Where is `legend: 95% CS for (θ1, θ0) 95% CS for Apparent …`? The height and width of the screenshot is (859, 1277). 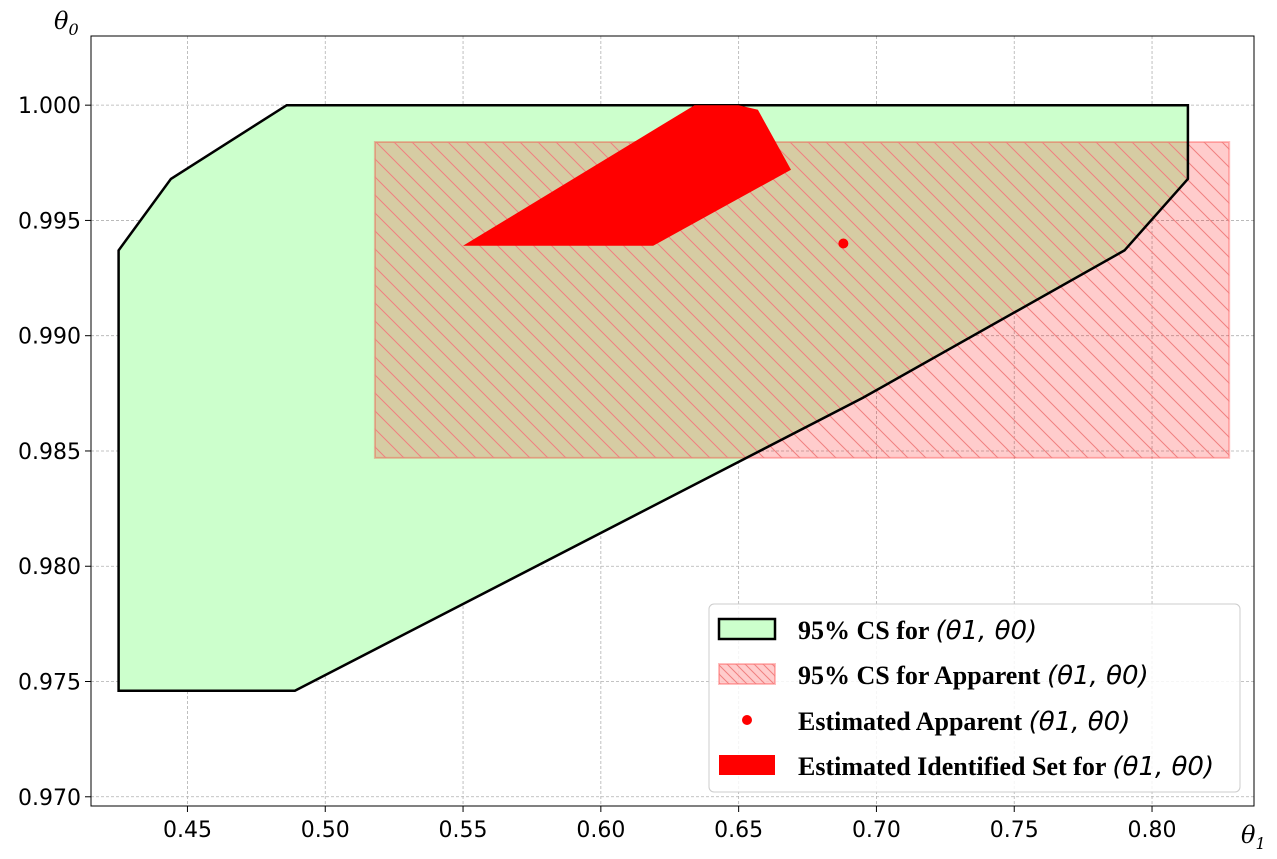 legend: 95% CS for (θ1, θ0) 95% CS for Apparent … is located at coordinates (974, 698).